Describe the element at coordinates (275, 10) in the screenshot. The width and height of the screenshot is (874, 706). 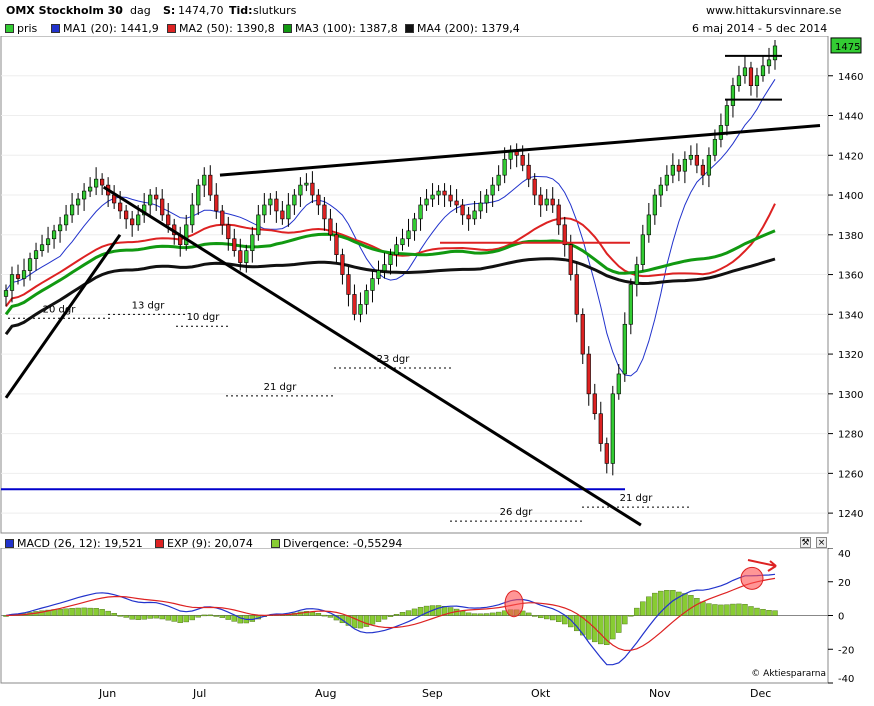
I see `tid-value: slutkurs` at that location.